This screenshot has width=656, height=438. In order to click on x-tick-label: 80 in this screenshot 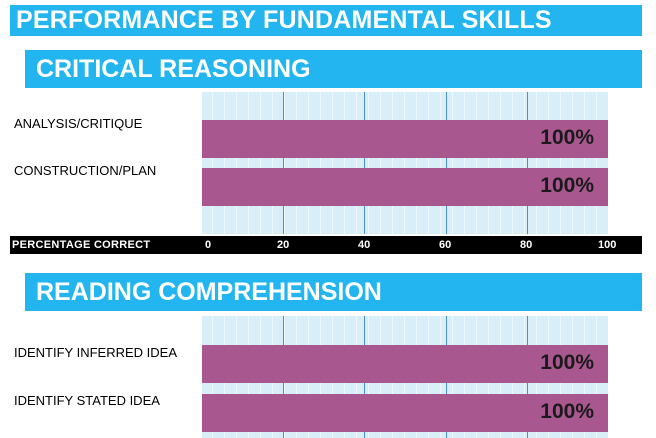, I will do `click(526, 245)`.